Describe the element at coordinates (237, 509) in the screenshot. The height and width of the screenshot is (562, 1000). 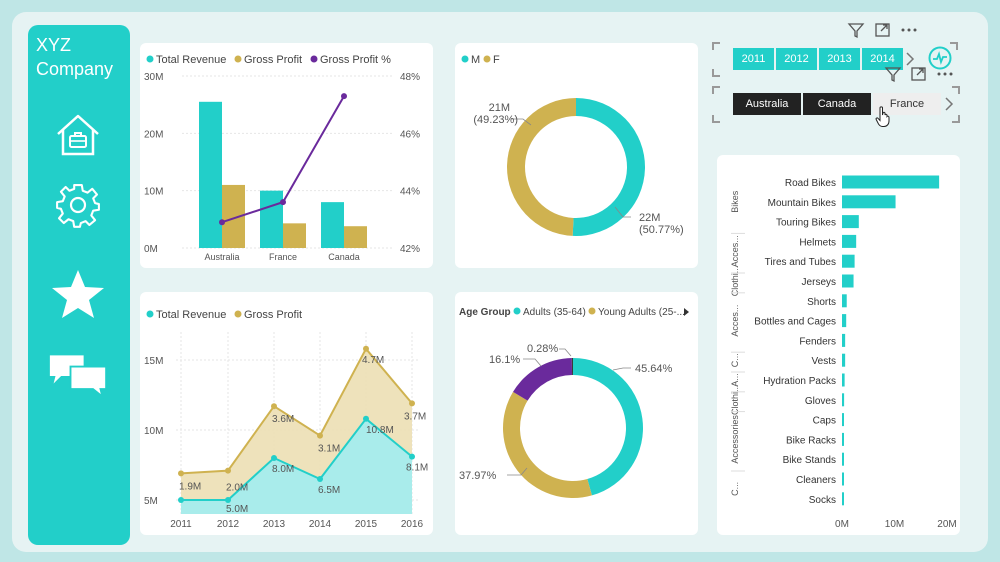
I see `data-label-gross-profit: 5.0M` at that location.